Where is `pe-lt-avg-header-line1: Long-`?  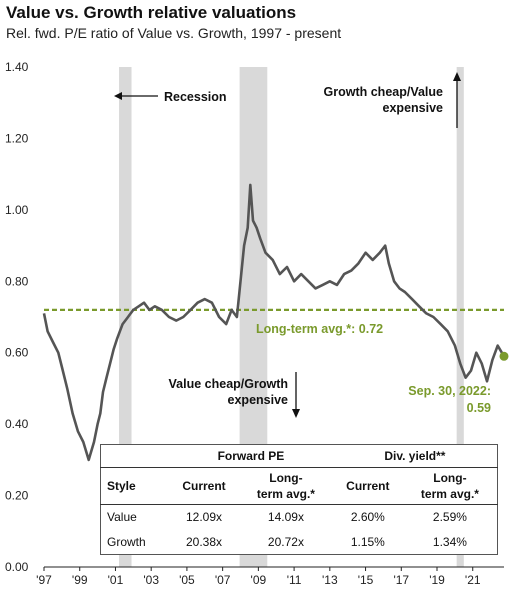 pe-lt-avg-header-line1: Long- is located at coordinates (286, 478).